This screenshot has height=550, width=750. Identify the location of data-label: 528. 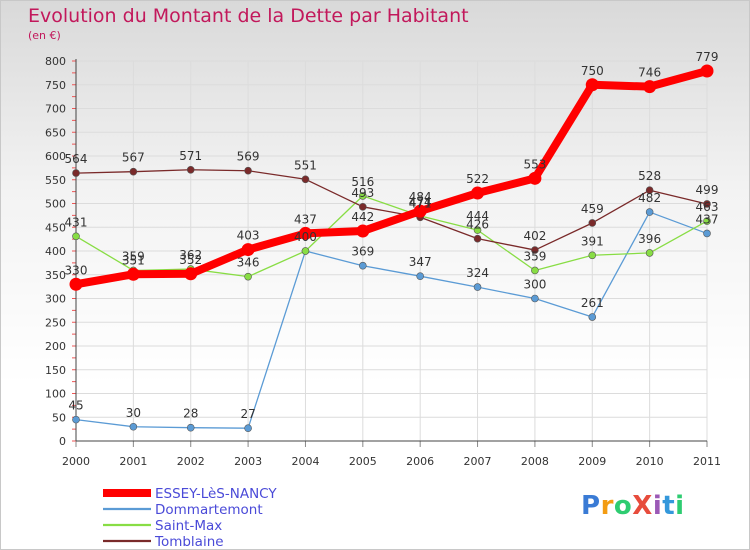
(649, 176).